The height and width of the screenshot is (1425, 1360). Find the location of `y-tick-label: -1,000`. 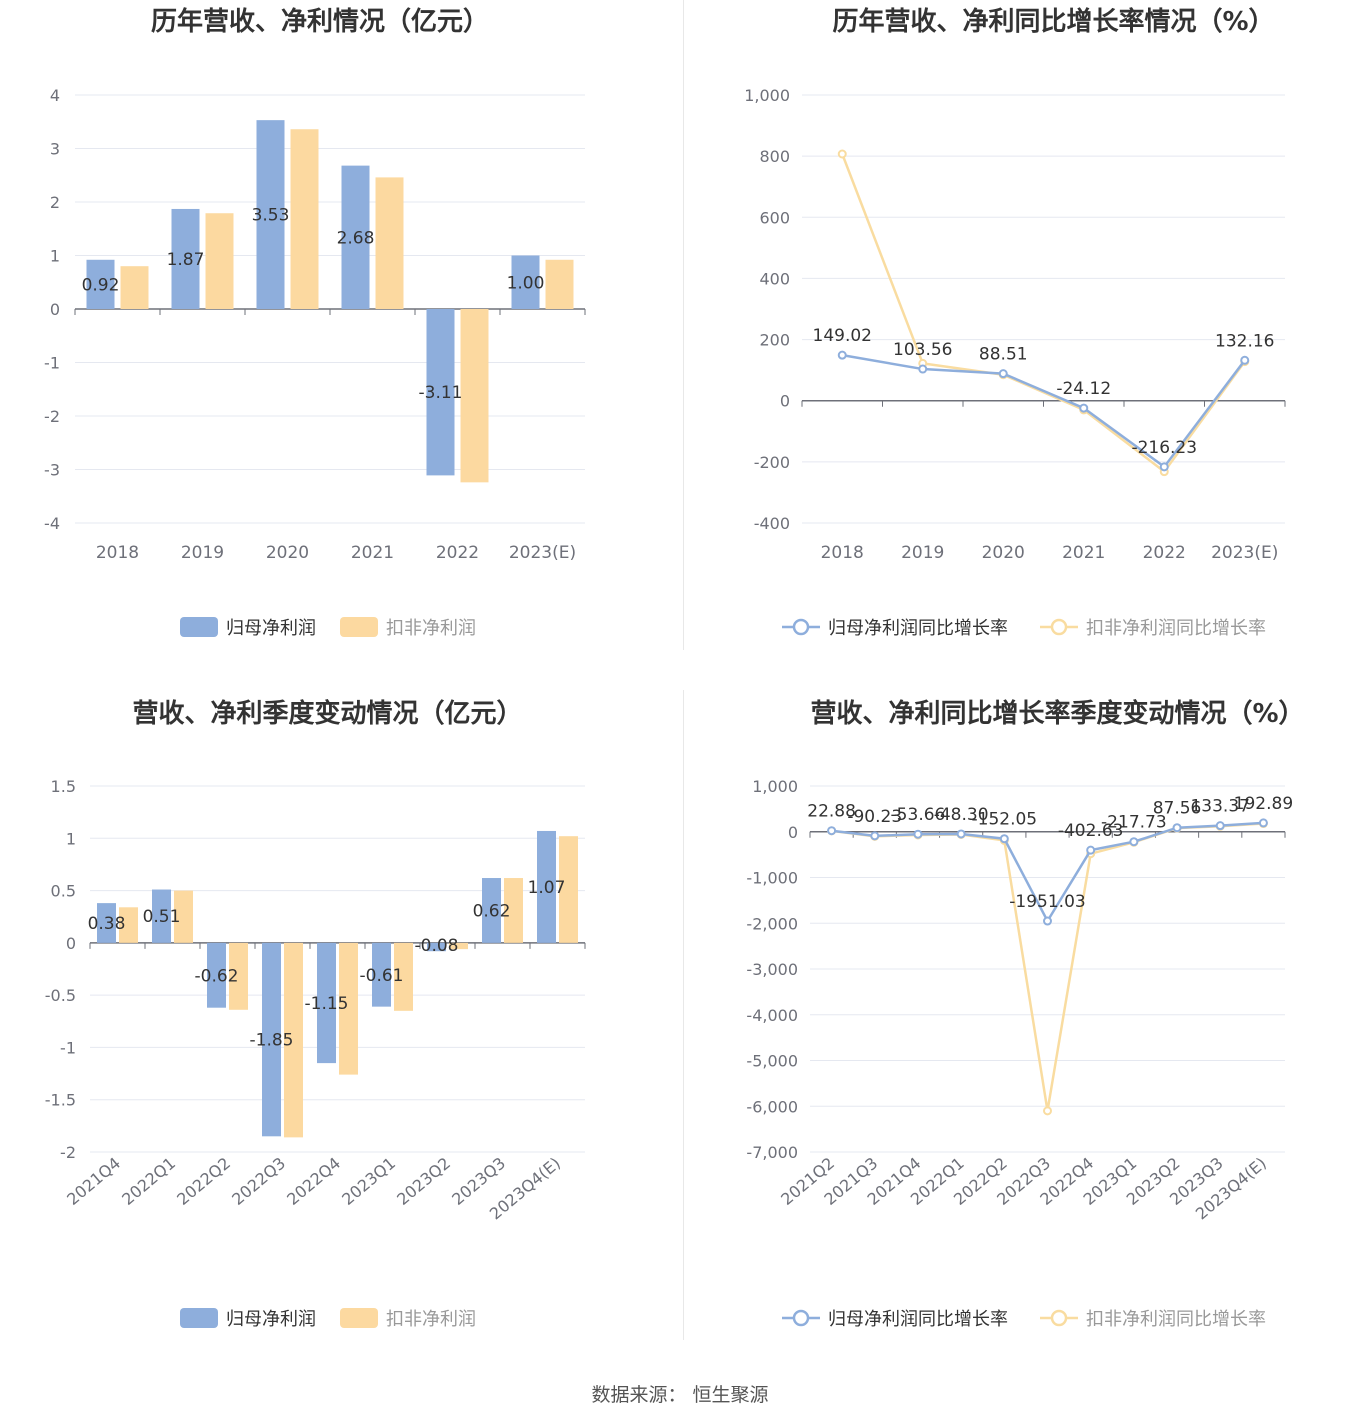

y-tick-label: -1,000 is located at coordinates (772, 878).